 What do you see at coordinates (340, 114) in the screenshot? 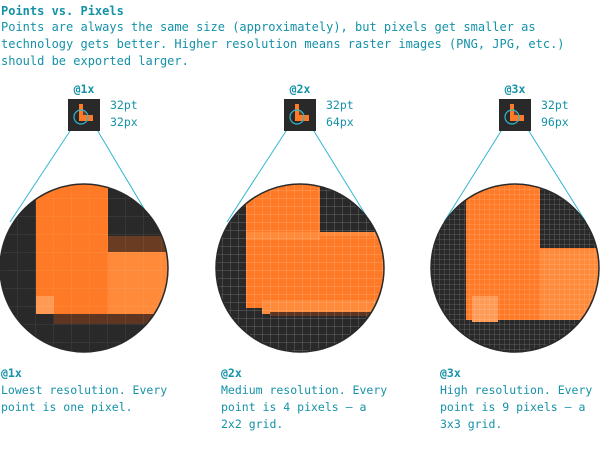
I see `dimensions-2x: 32pt 64px` at bounding box center [340, 114].